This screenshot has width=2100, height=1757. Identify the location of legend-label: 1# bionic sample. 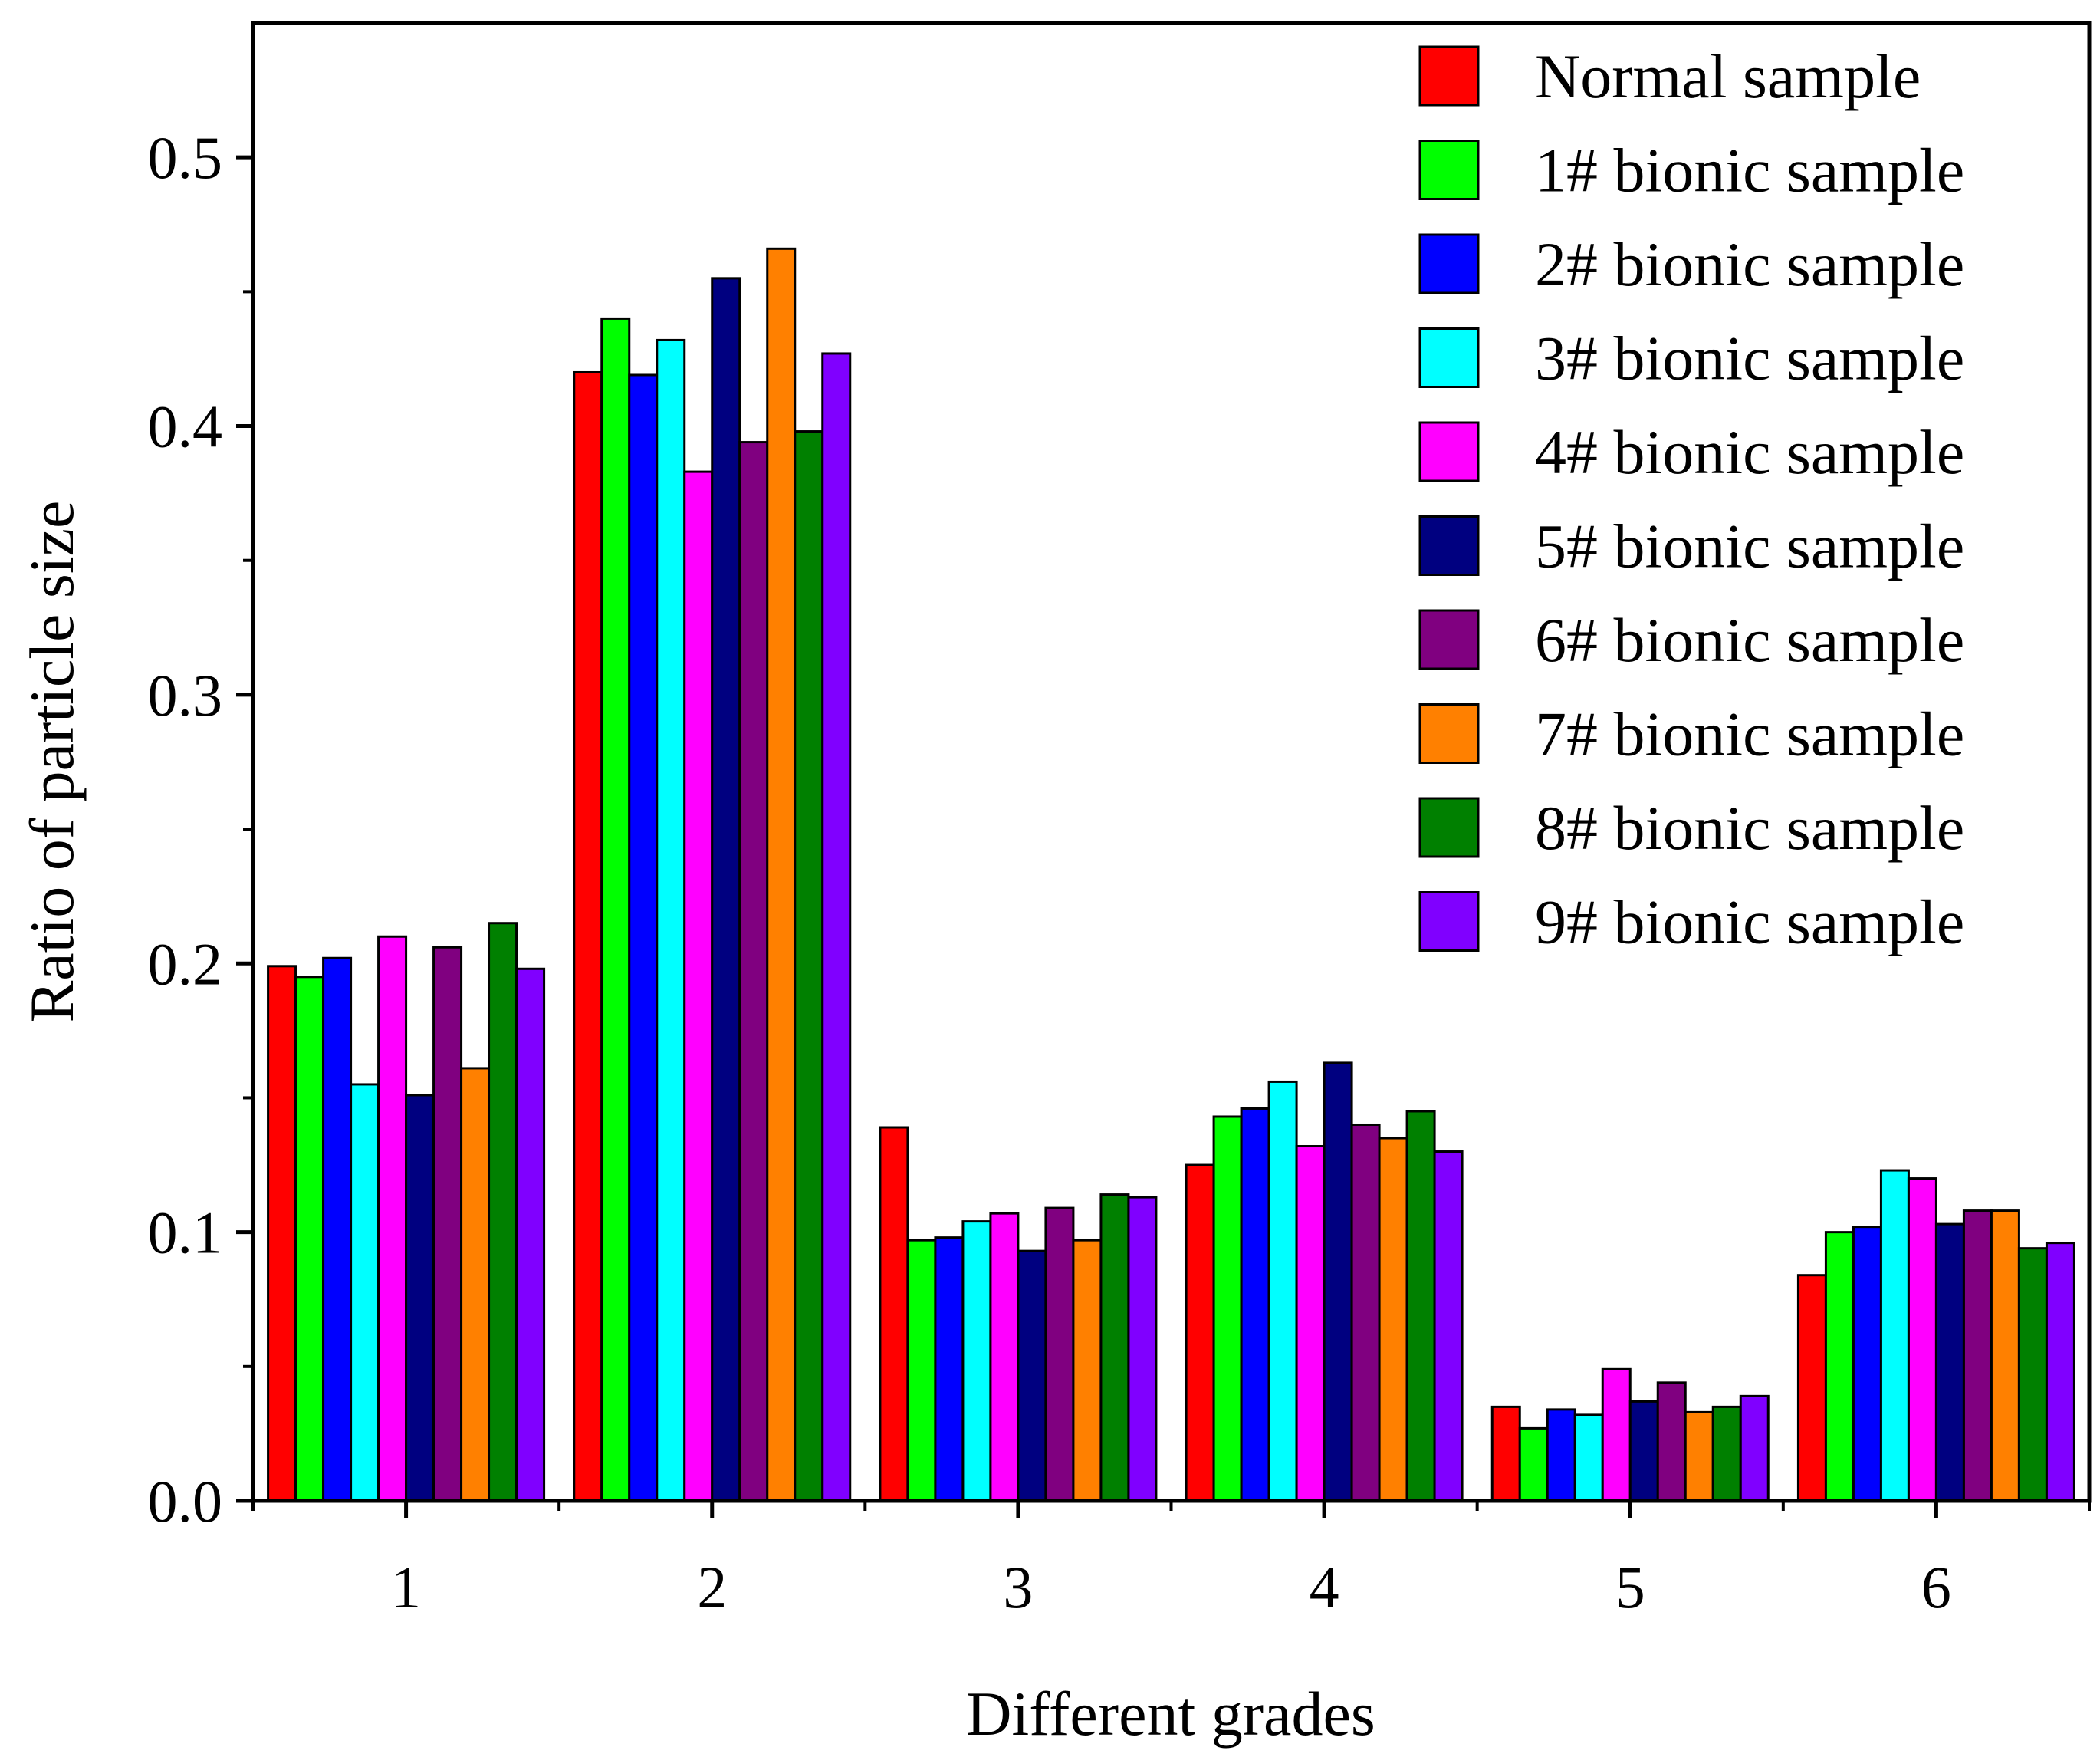
(1750, 171).